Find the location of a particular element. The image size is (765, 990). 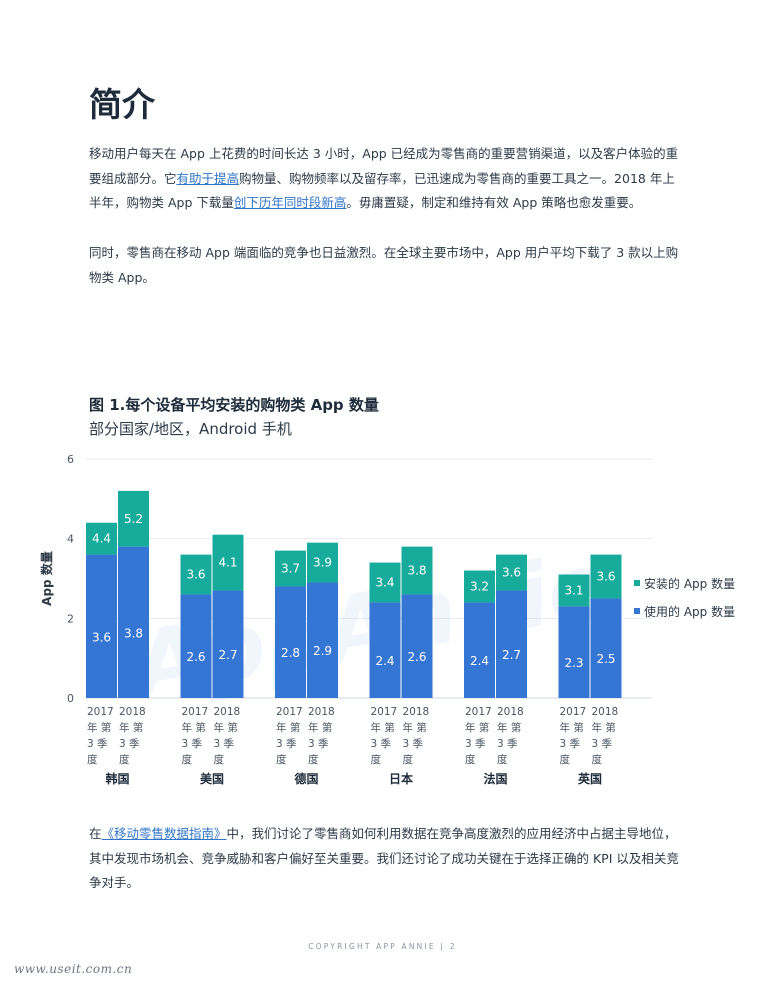

bar-category-label-2-1-1: 年 第 is located at coordinates (320, 727).